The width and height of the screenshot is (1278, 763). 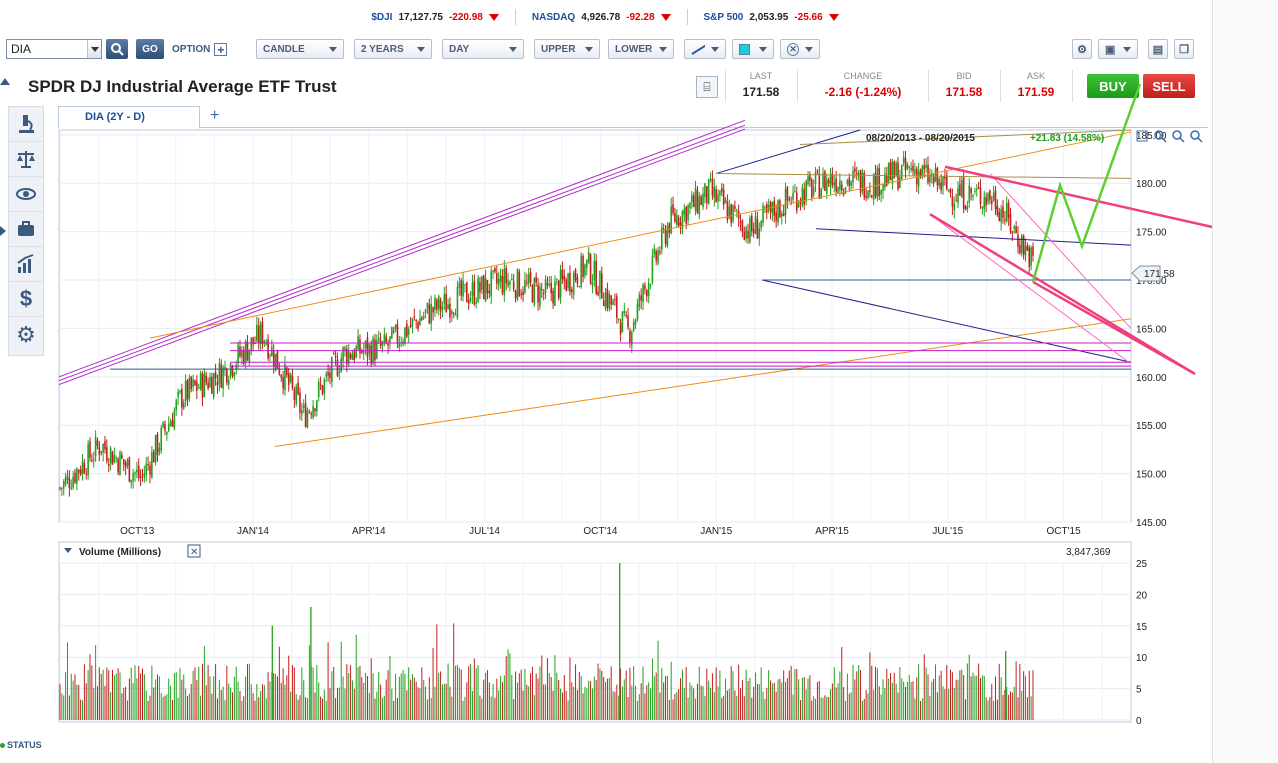 What do you see at coordinates (369, 531) in the screenshot?
I see `x-tick-label: APR'14` at bounding box center [369, 531].